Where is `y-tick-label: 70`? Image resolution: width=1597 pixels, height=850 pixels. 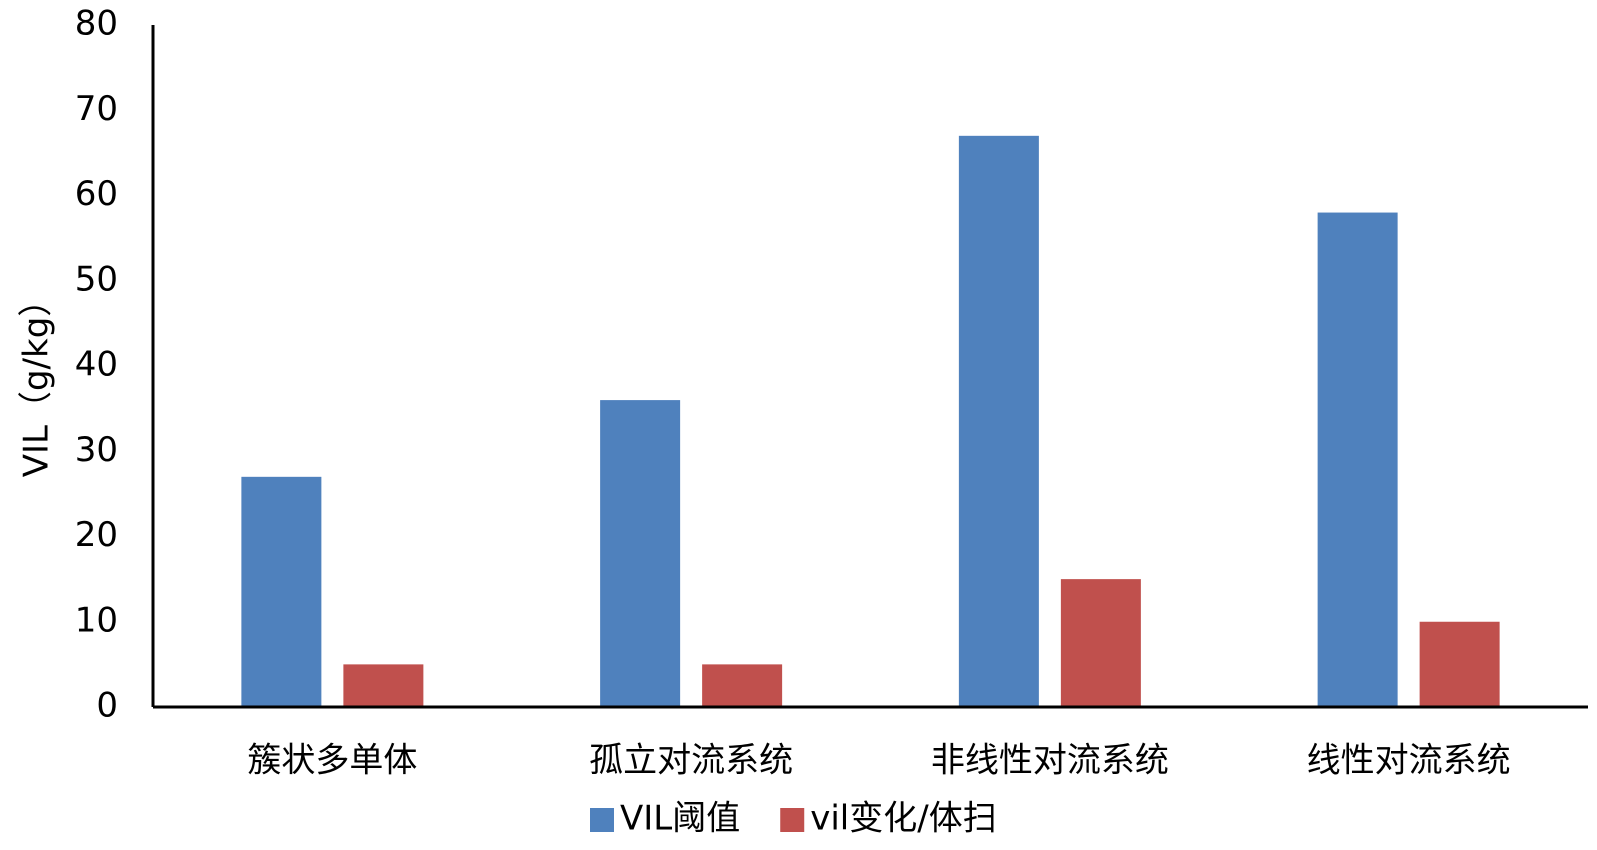 y-tick-label: 70 is located at coordinates (96, 109).